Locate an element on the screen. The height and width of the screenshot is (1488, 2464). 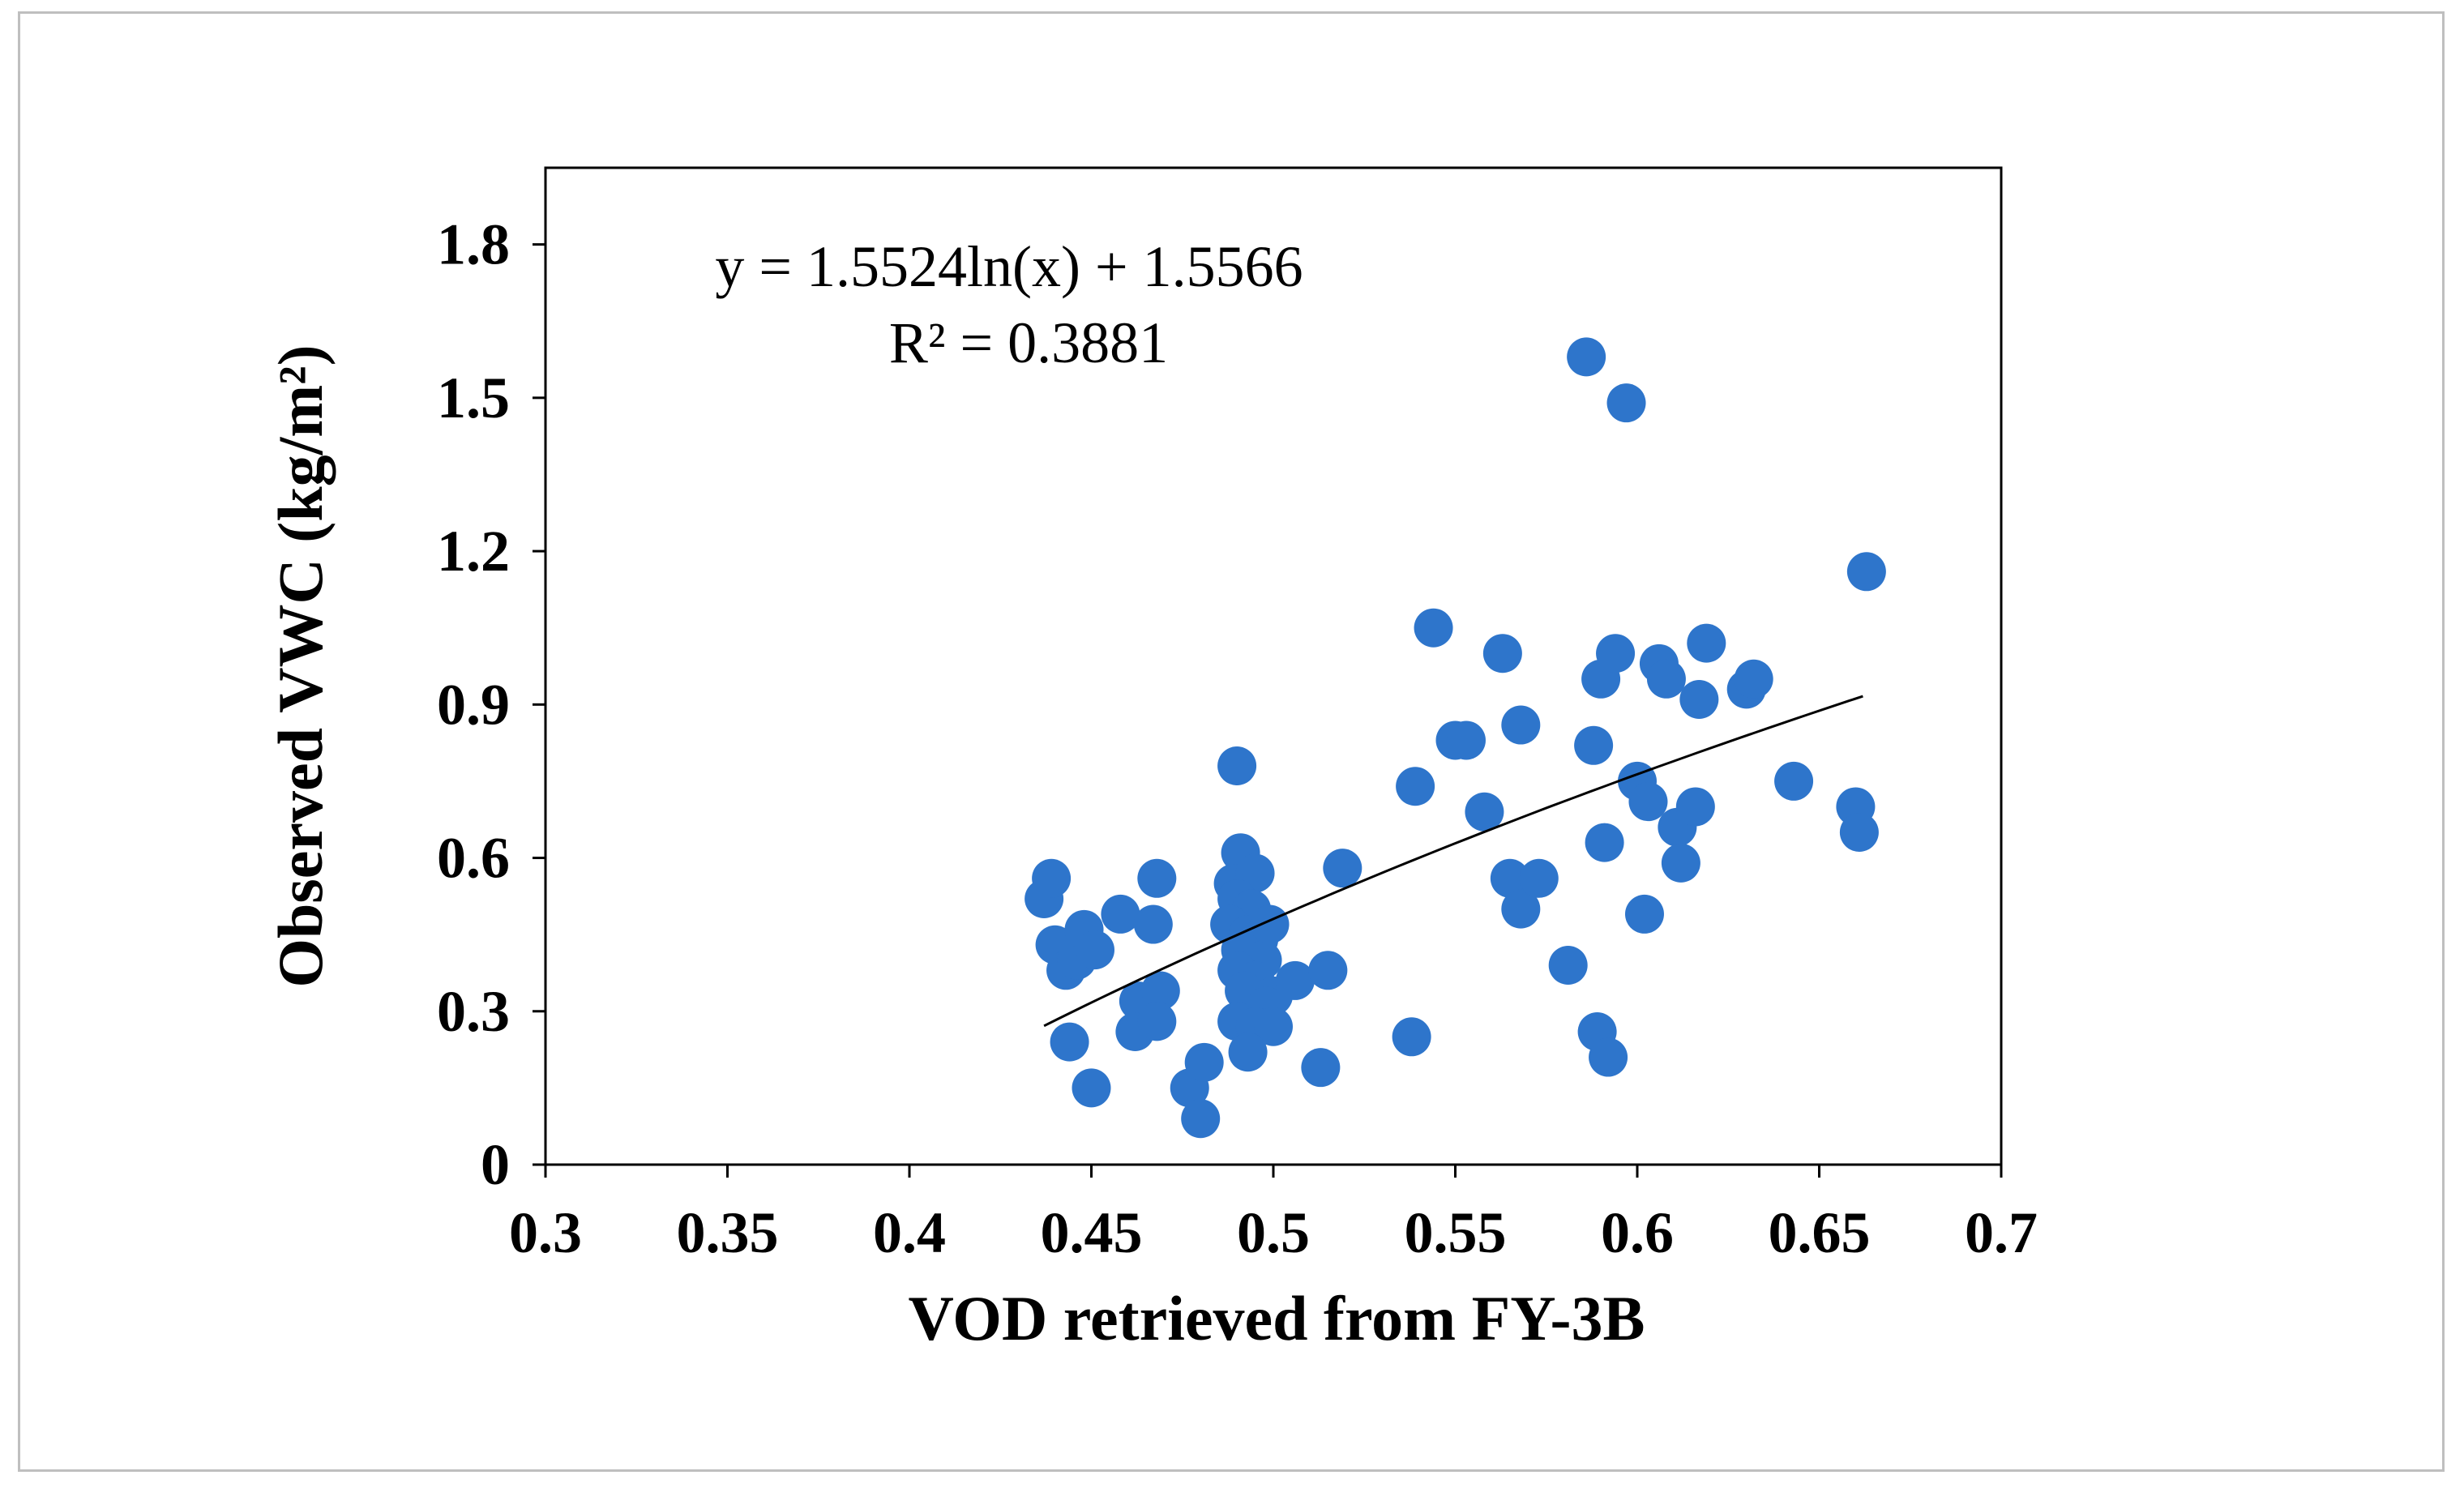
x-tick-label: 0.5 is located at coordinates (1273, 1232).